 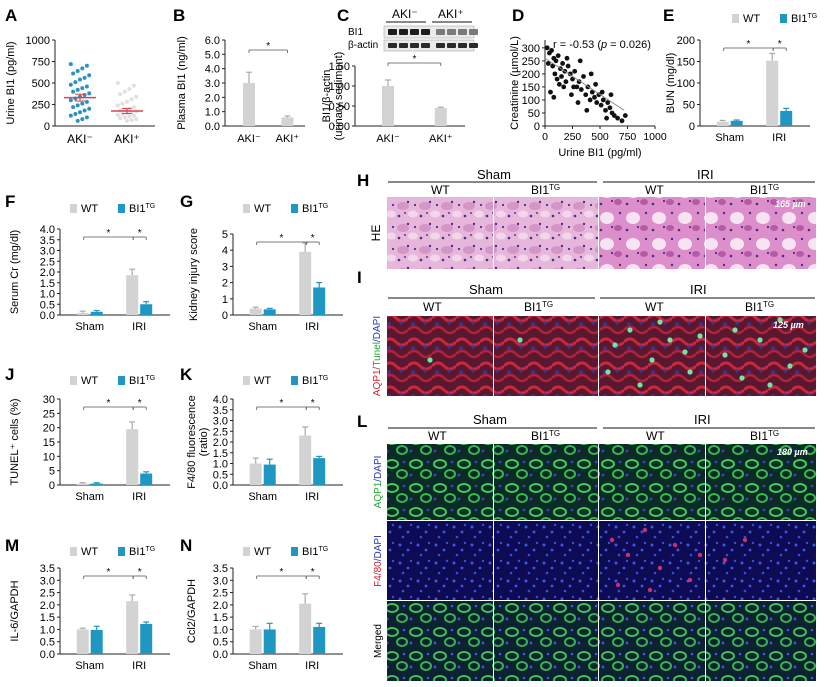 What do you see at coordinates (545, 436) in the screenshot?
I see `l-col-bi1-sham: BI1TG` at bounding box center [545, 436].